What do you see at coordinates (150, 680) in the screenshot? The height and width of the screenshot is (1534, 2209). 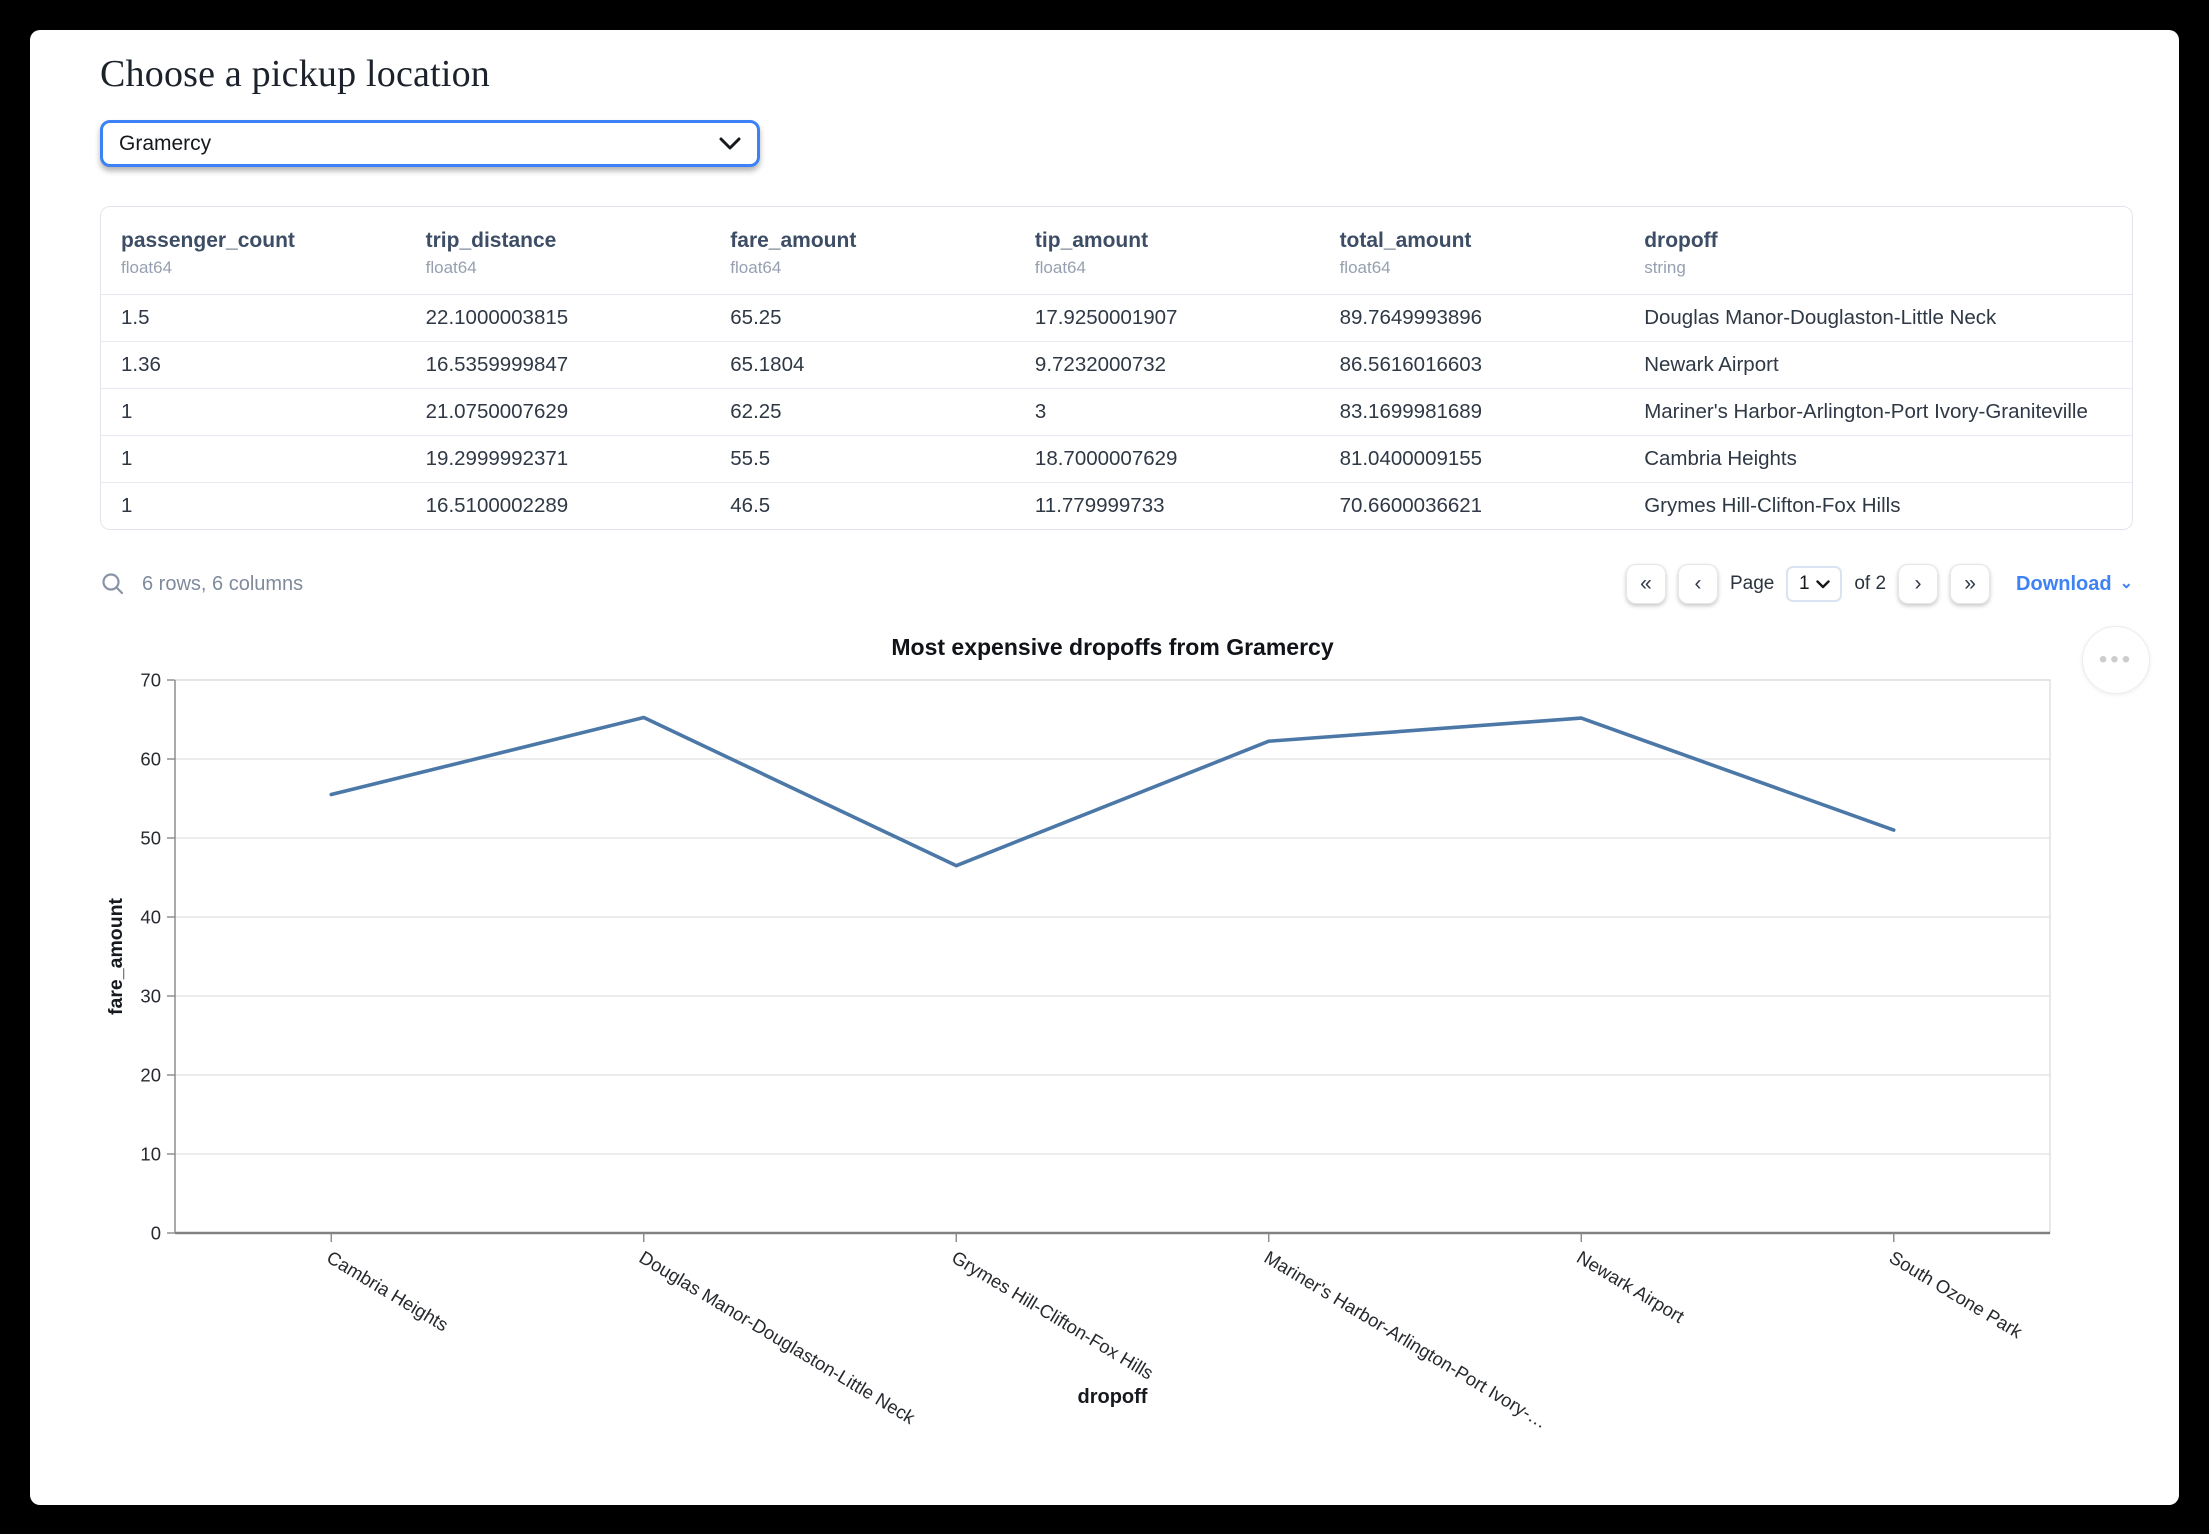 I see `y-tick-label: 70` at bounding box center [150, 680].